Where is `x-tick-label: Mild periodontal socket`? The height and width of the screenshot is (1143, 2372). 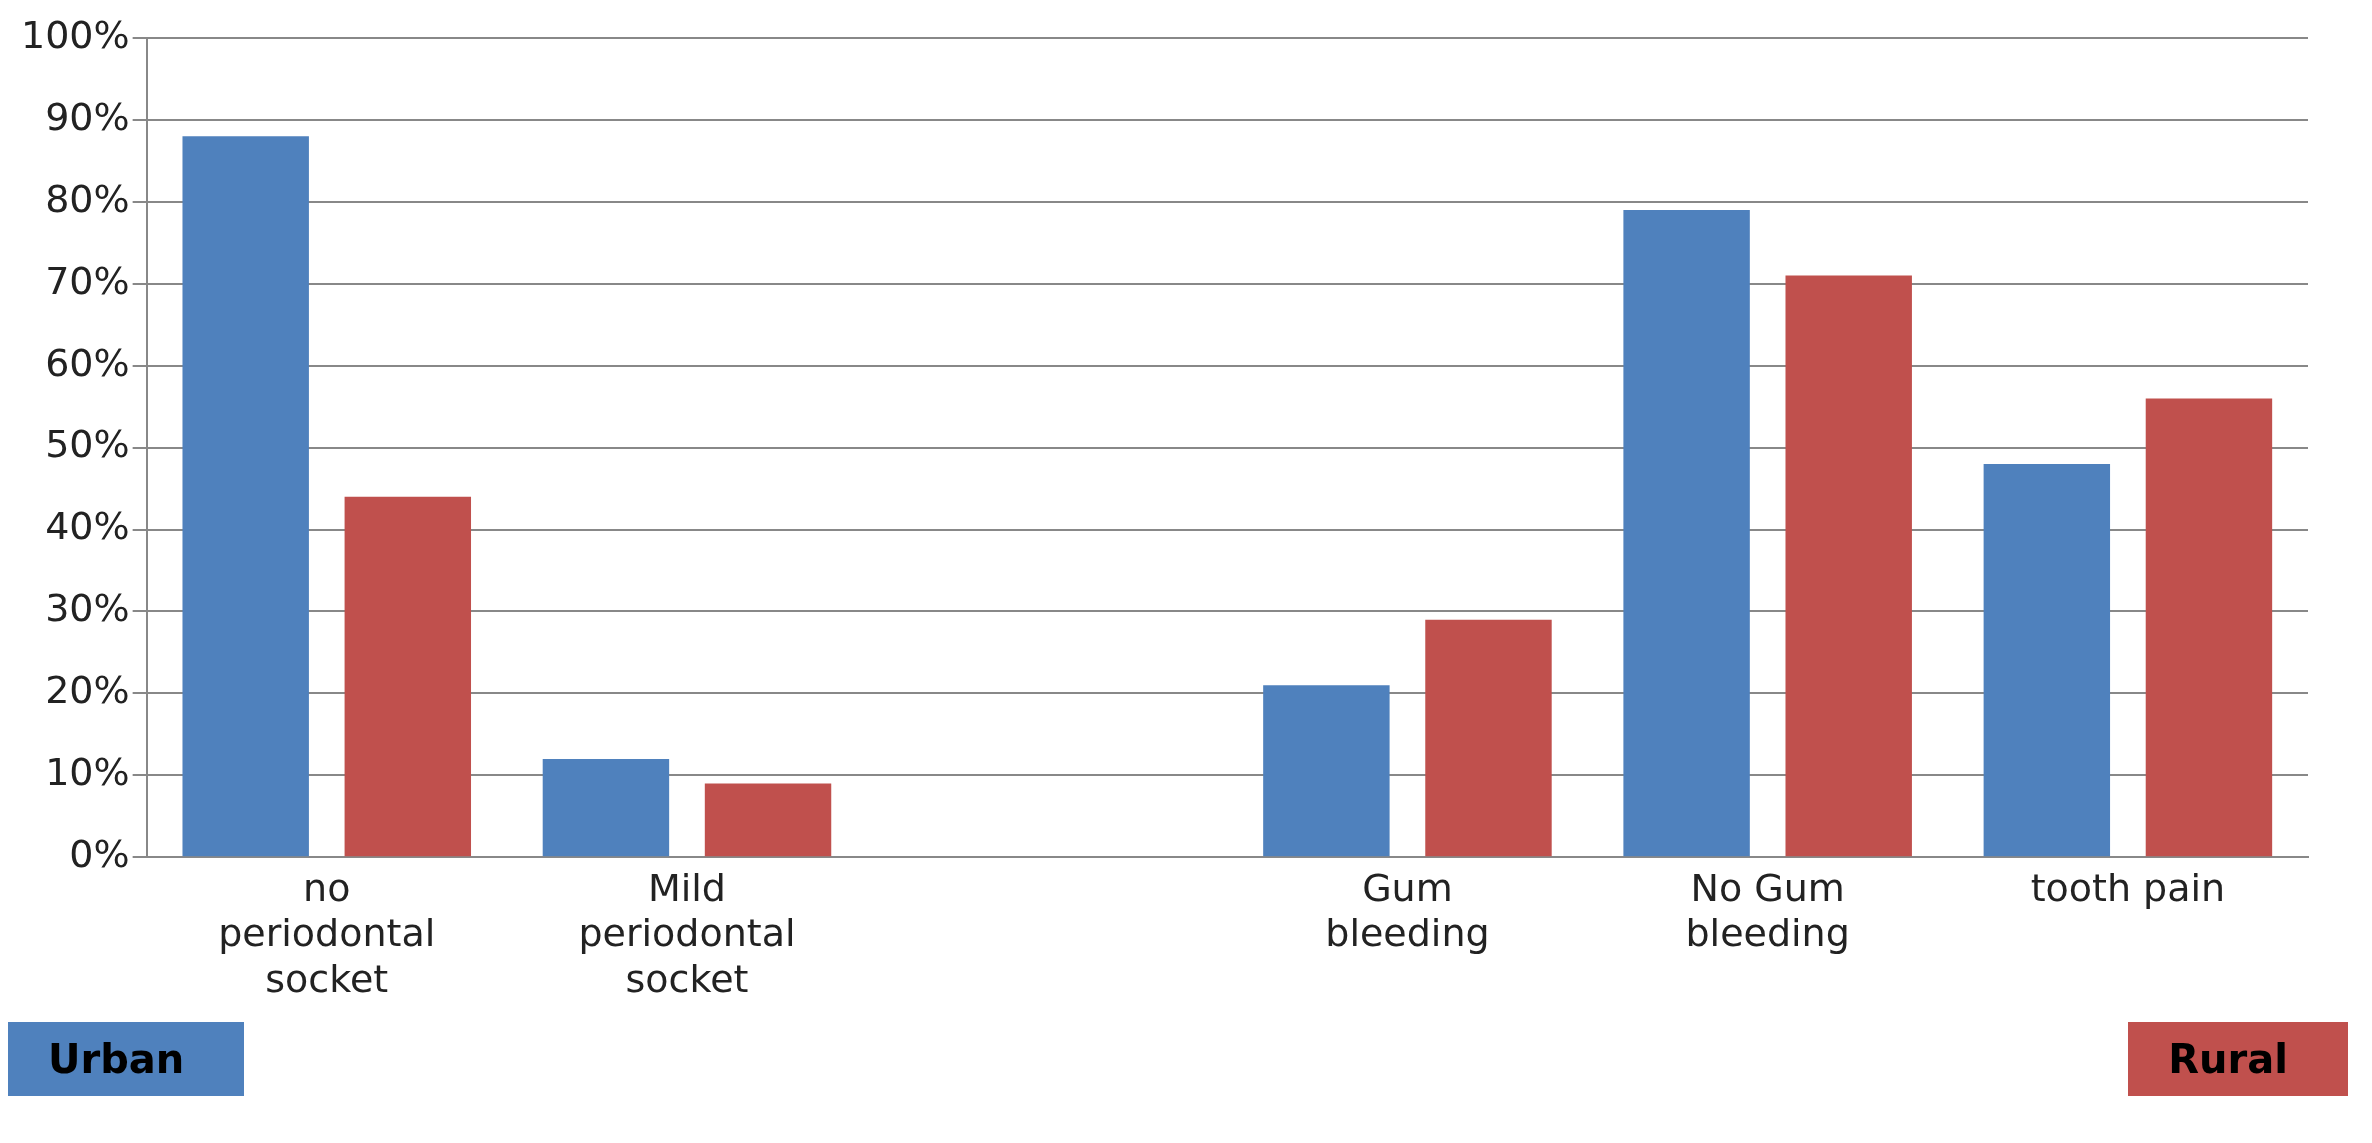
x-tick-label: Mild periodontal socket is located at coordinates (687, 933).